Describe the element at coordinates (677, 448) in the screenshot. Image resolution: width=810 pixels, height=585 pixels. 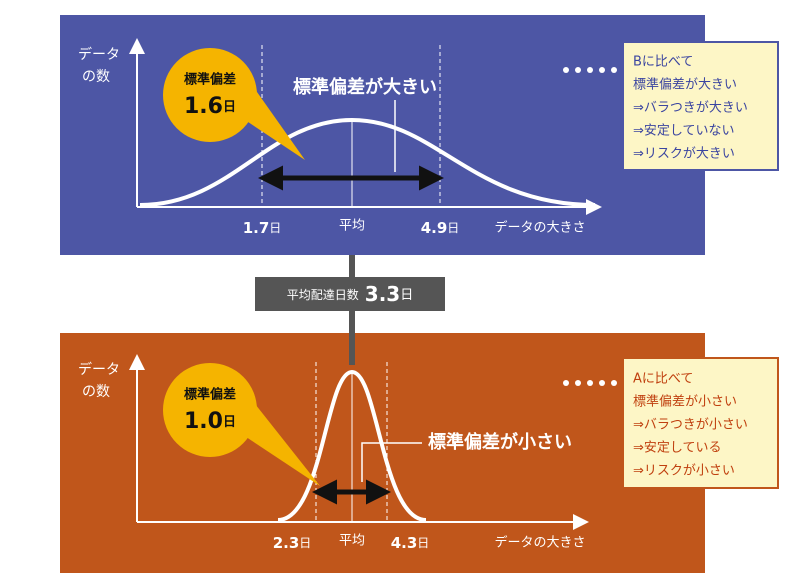
I see `note-line: ⇒安定している` at that location.